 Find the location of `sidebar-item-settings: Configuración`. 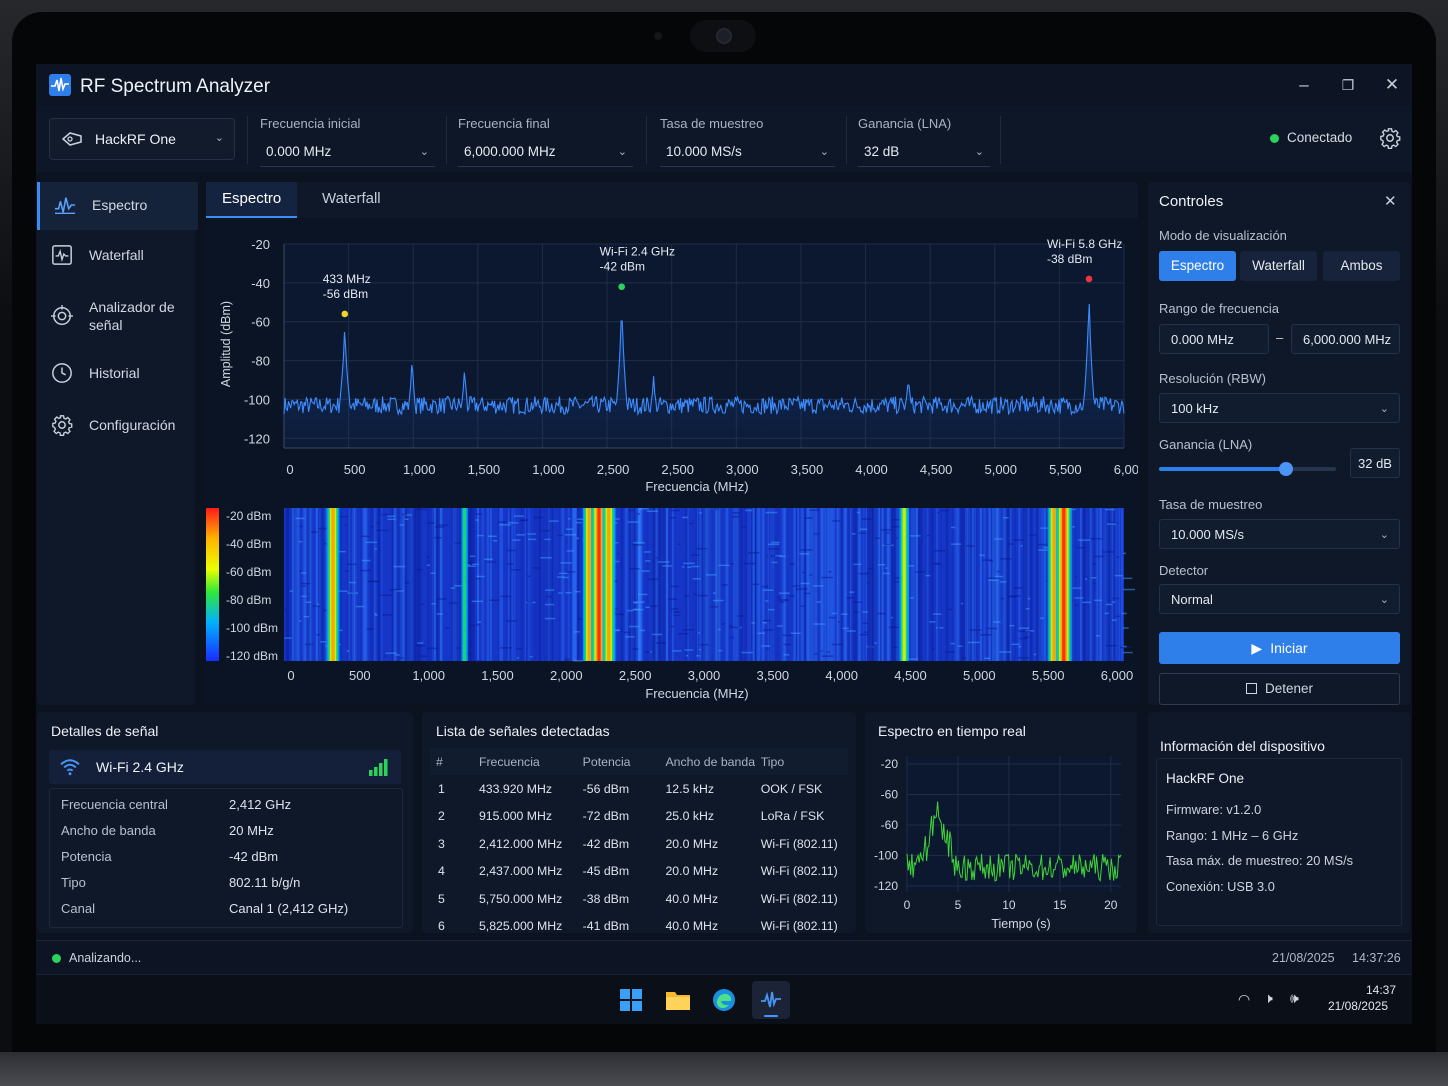

sidebar-item-settings: Configuración is located at coordinates (116, 426).